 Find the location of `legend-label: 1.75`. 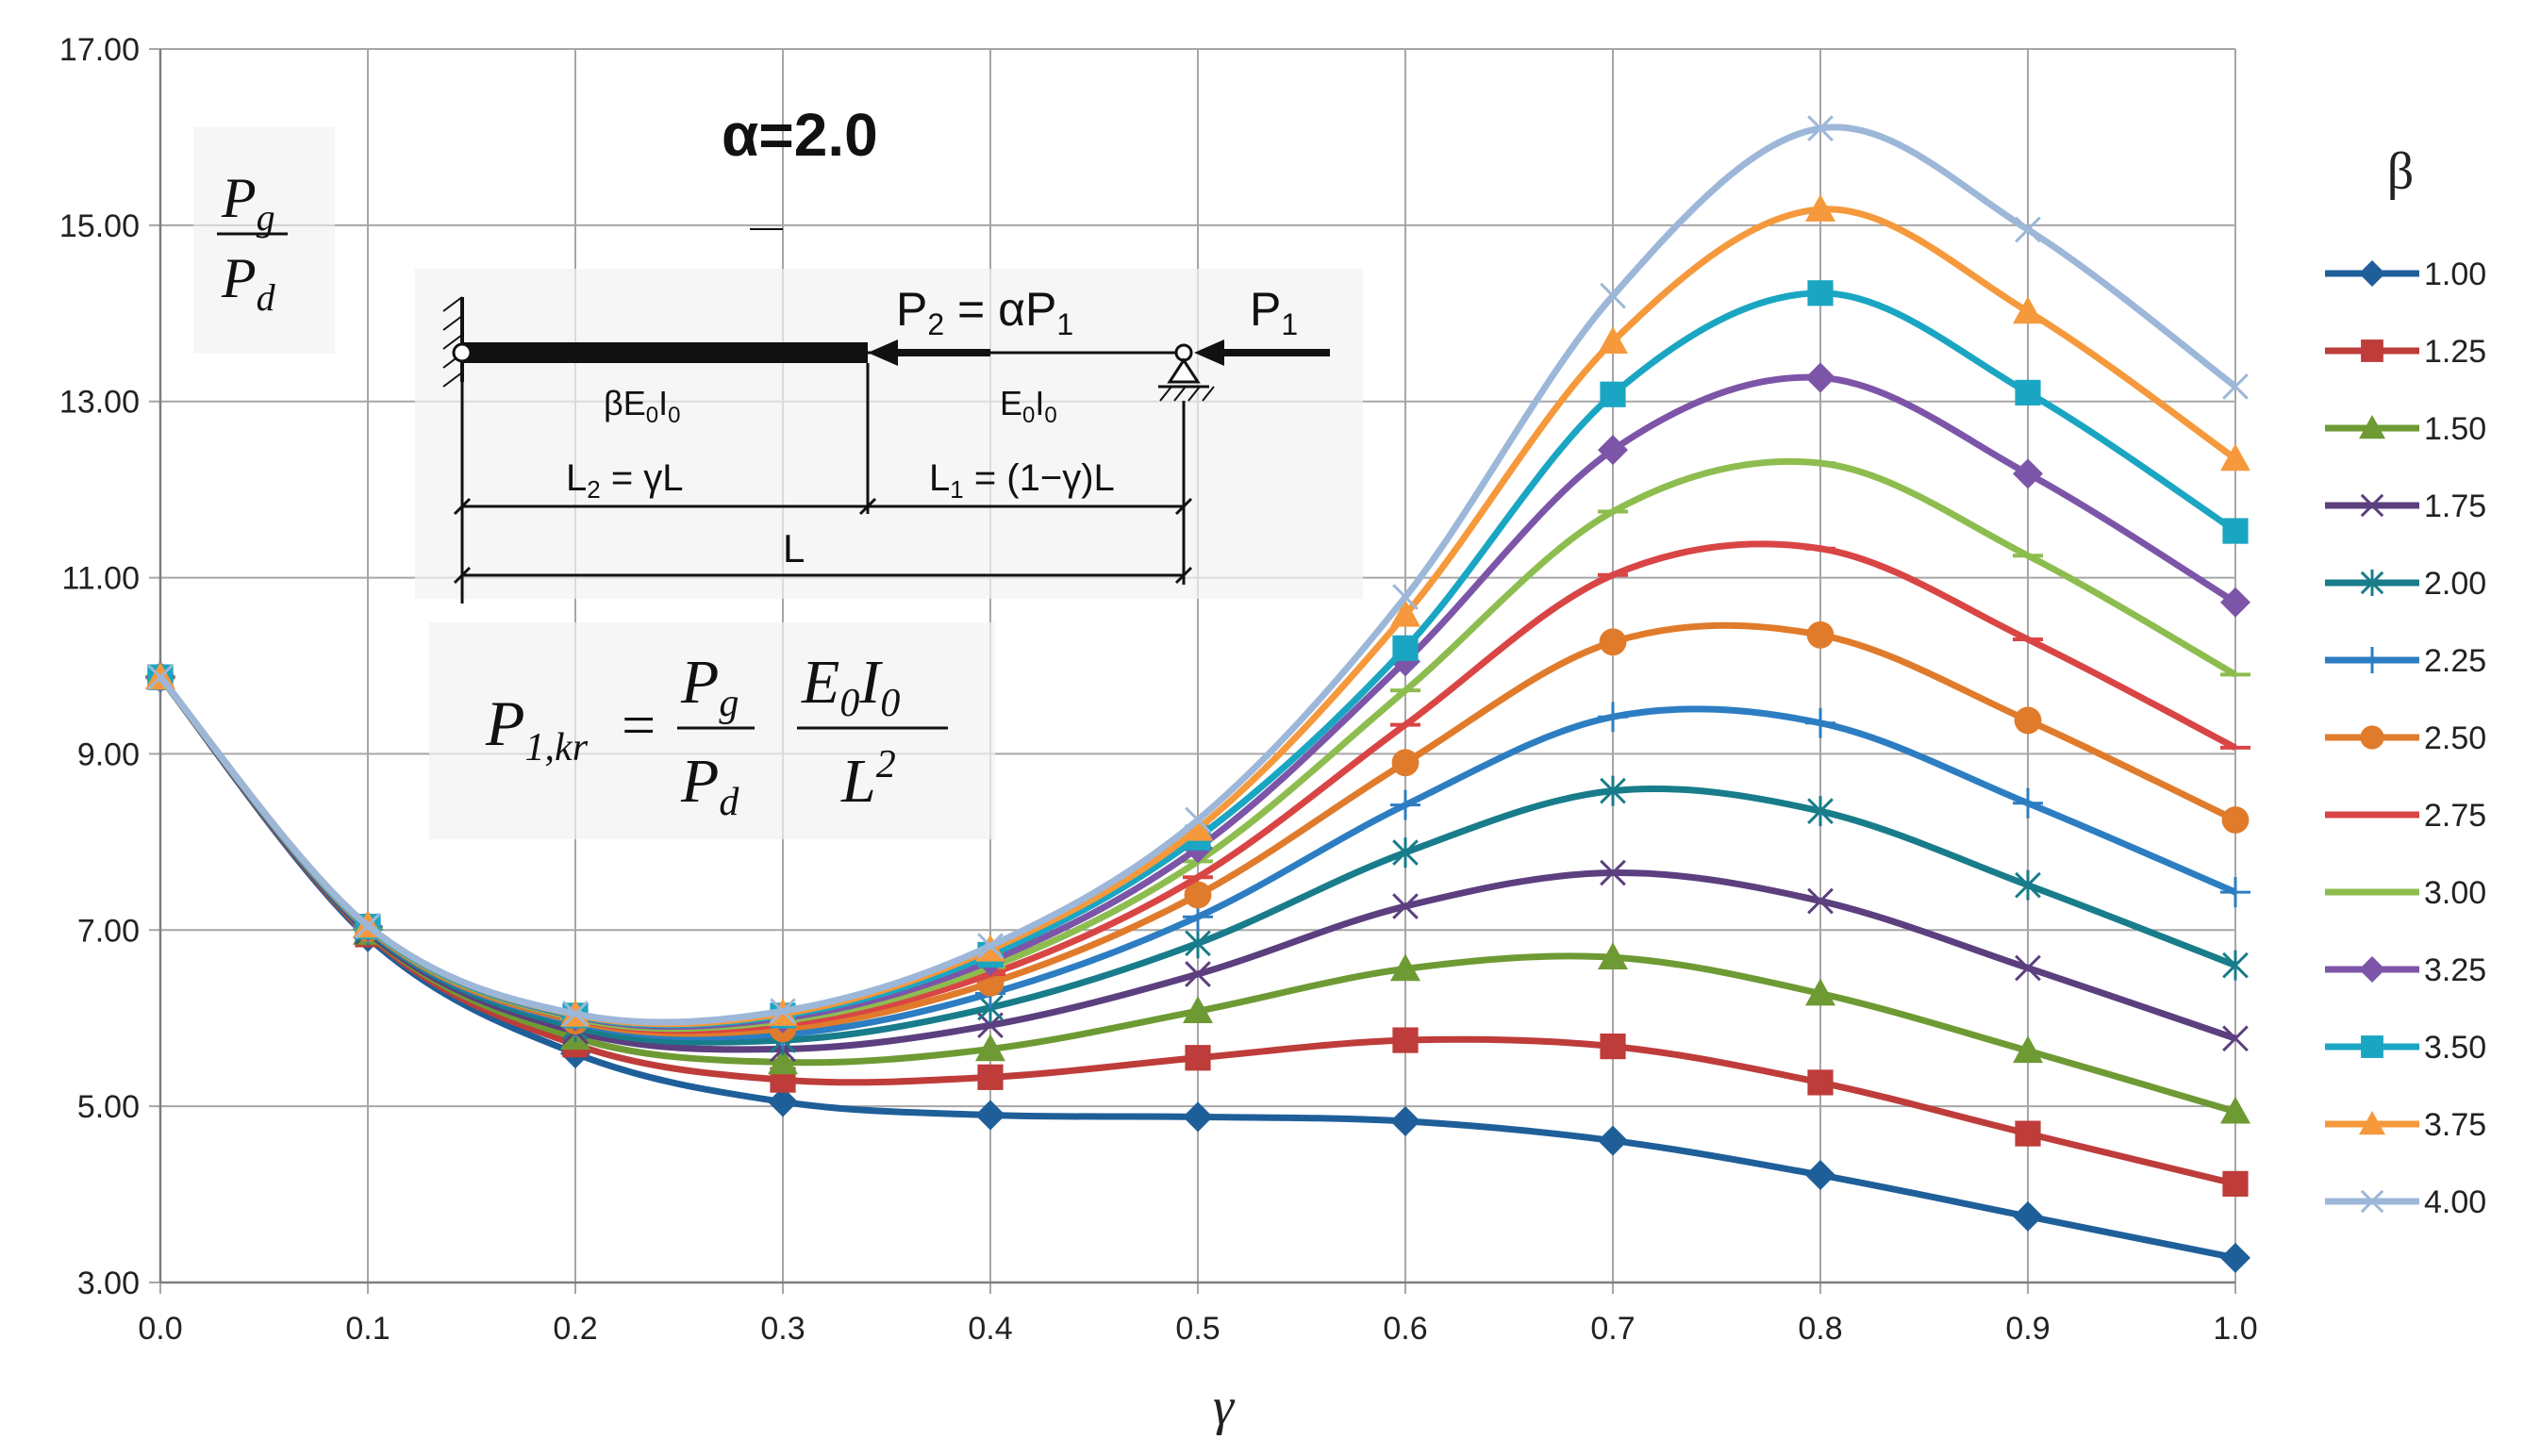

legend-label: 1.75 is located at coordinates (2455, 506).